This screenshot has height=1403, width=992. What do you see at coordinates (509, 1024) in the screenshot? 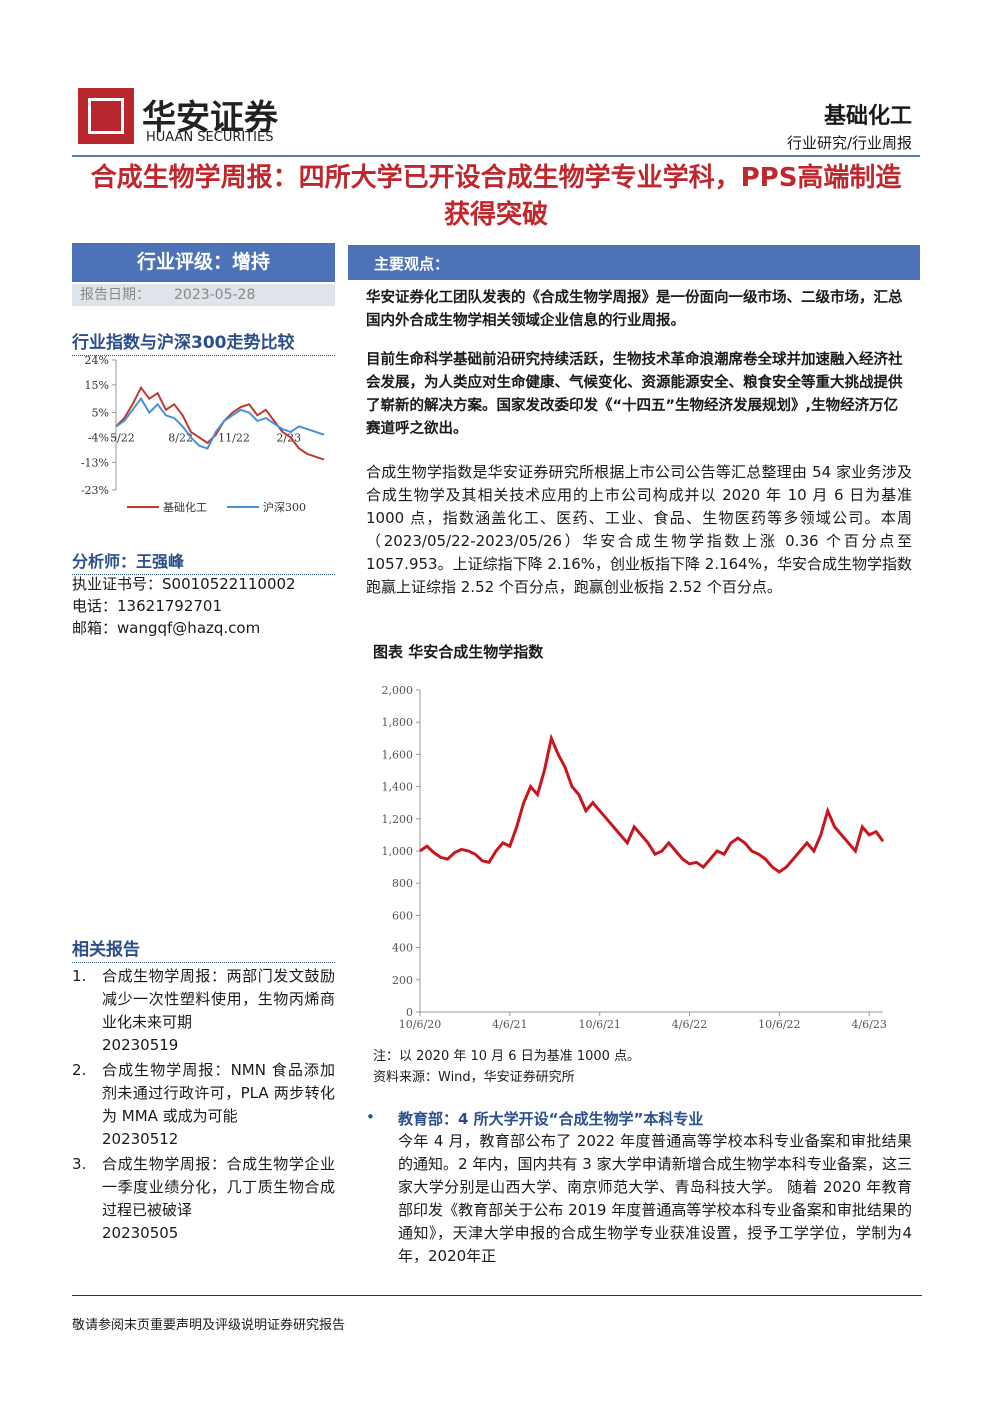
I see `x-tick-label: 4/6/21` at bounding box center [509, 1024].